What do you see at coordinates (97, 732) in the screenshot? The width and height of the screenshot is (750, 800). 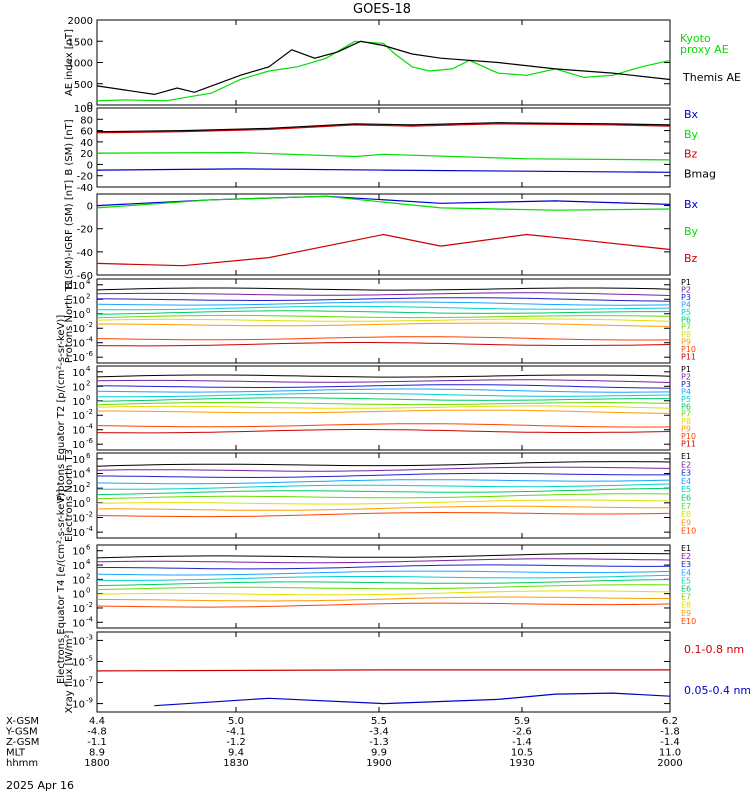 I see `footer-value-1-0: -4.8` at bounding box center [97, 732].